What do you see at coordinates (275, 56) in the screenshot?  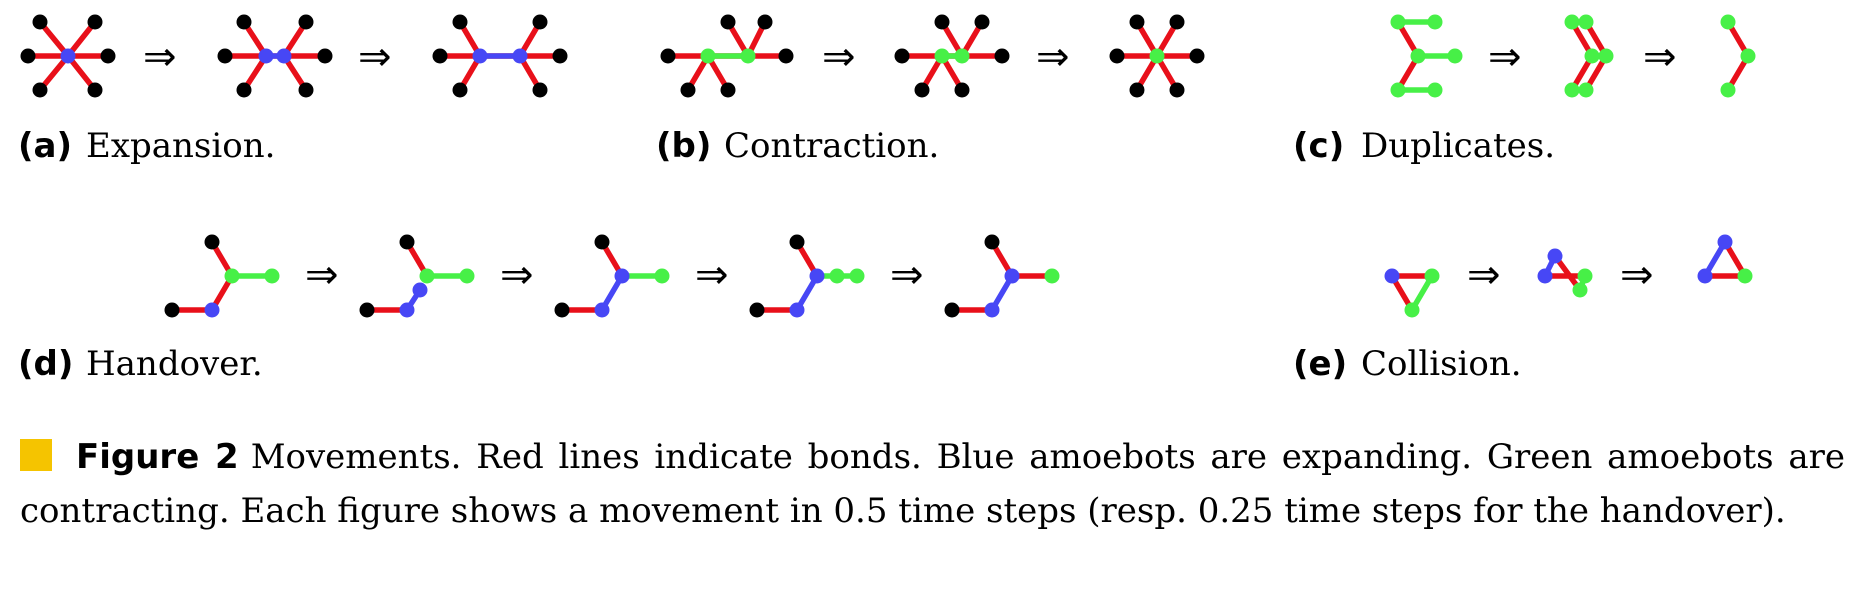 I see `diagram-a2` at bounding box center [275, 56].